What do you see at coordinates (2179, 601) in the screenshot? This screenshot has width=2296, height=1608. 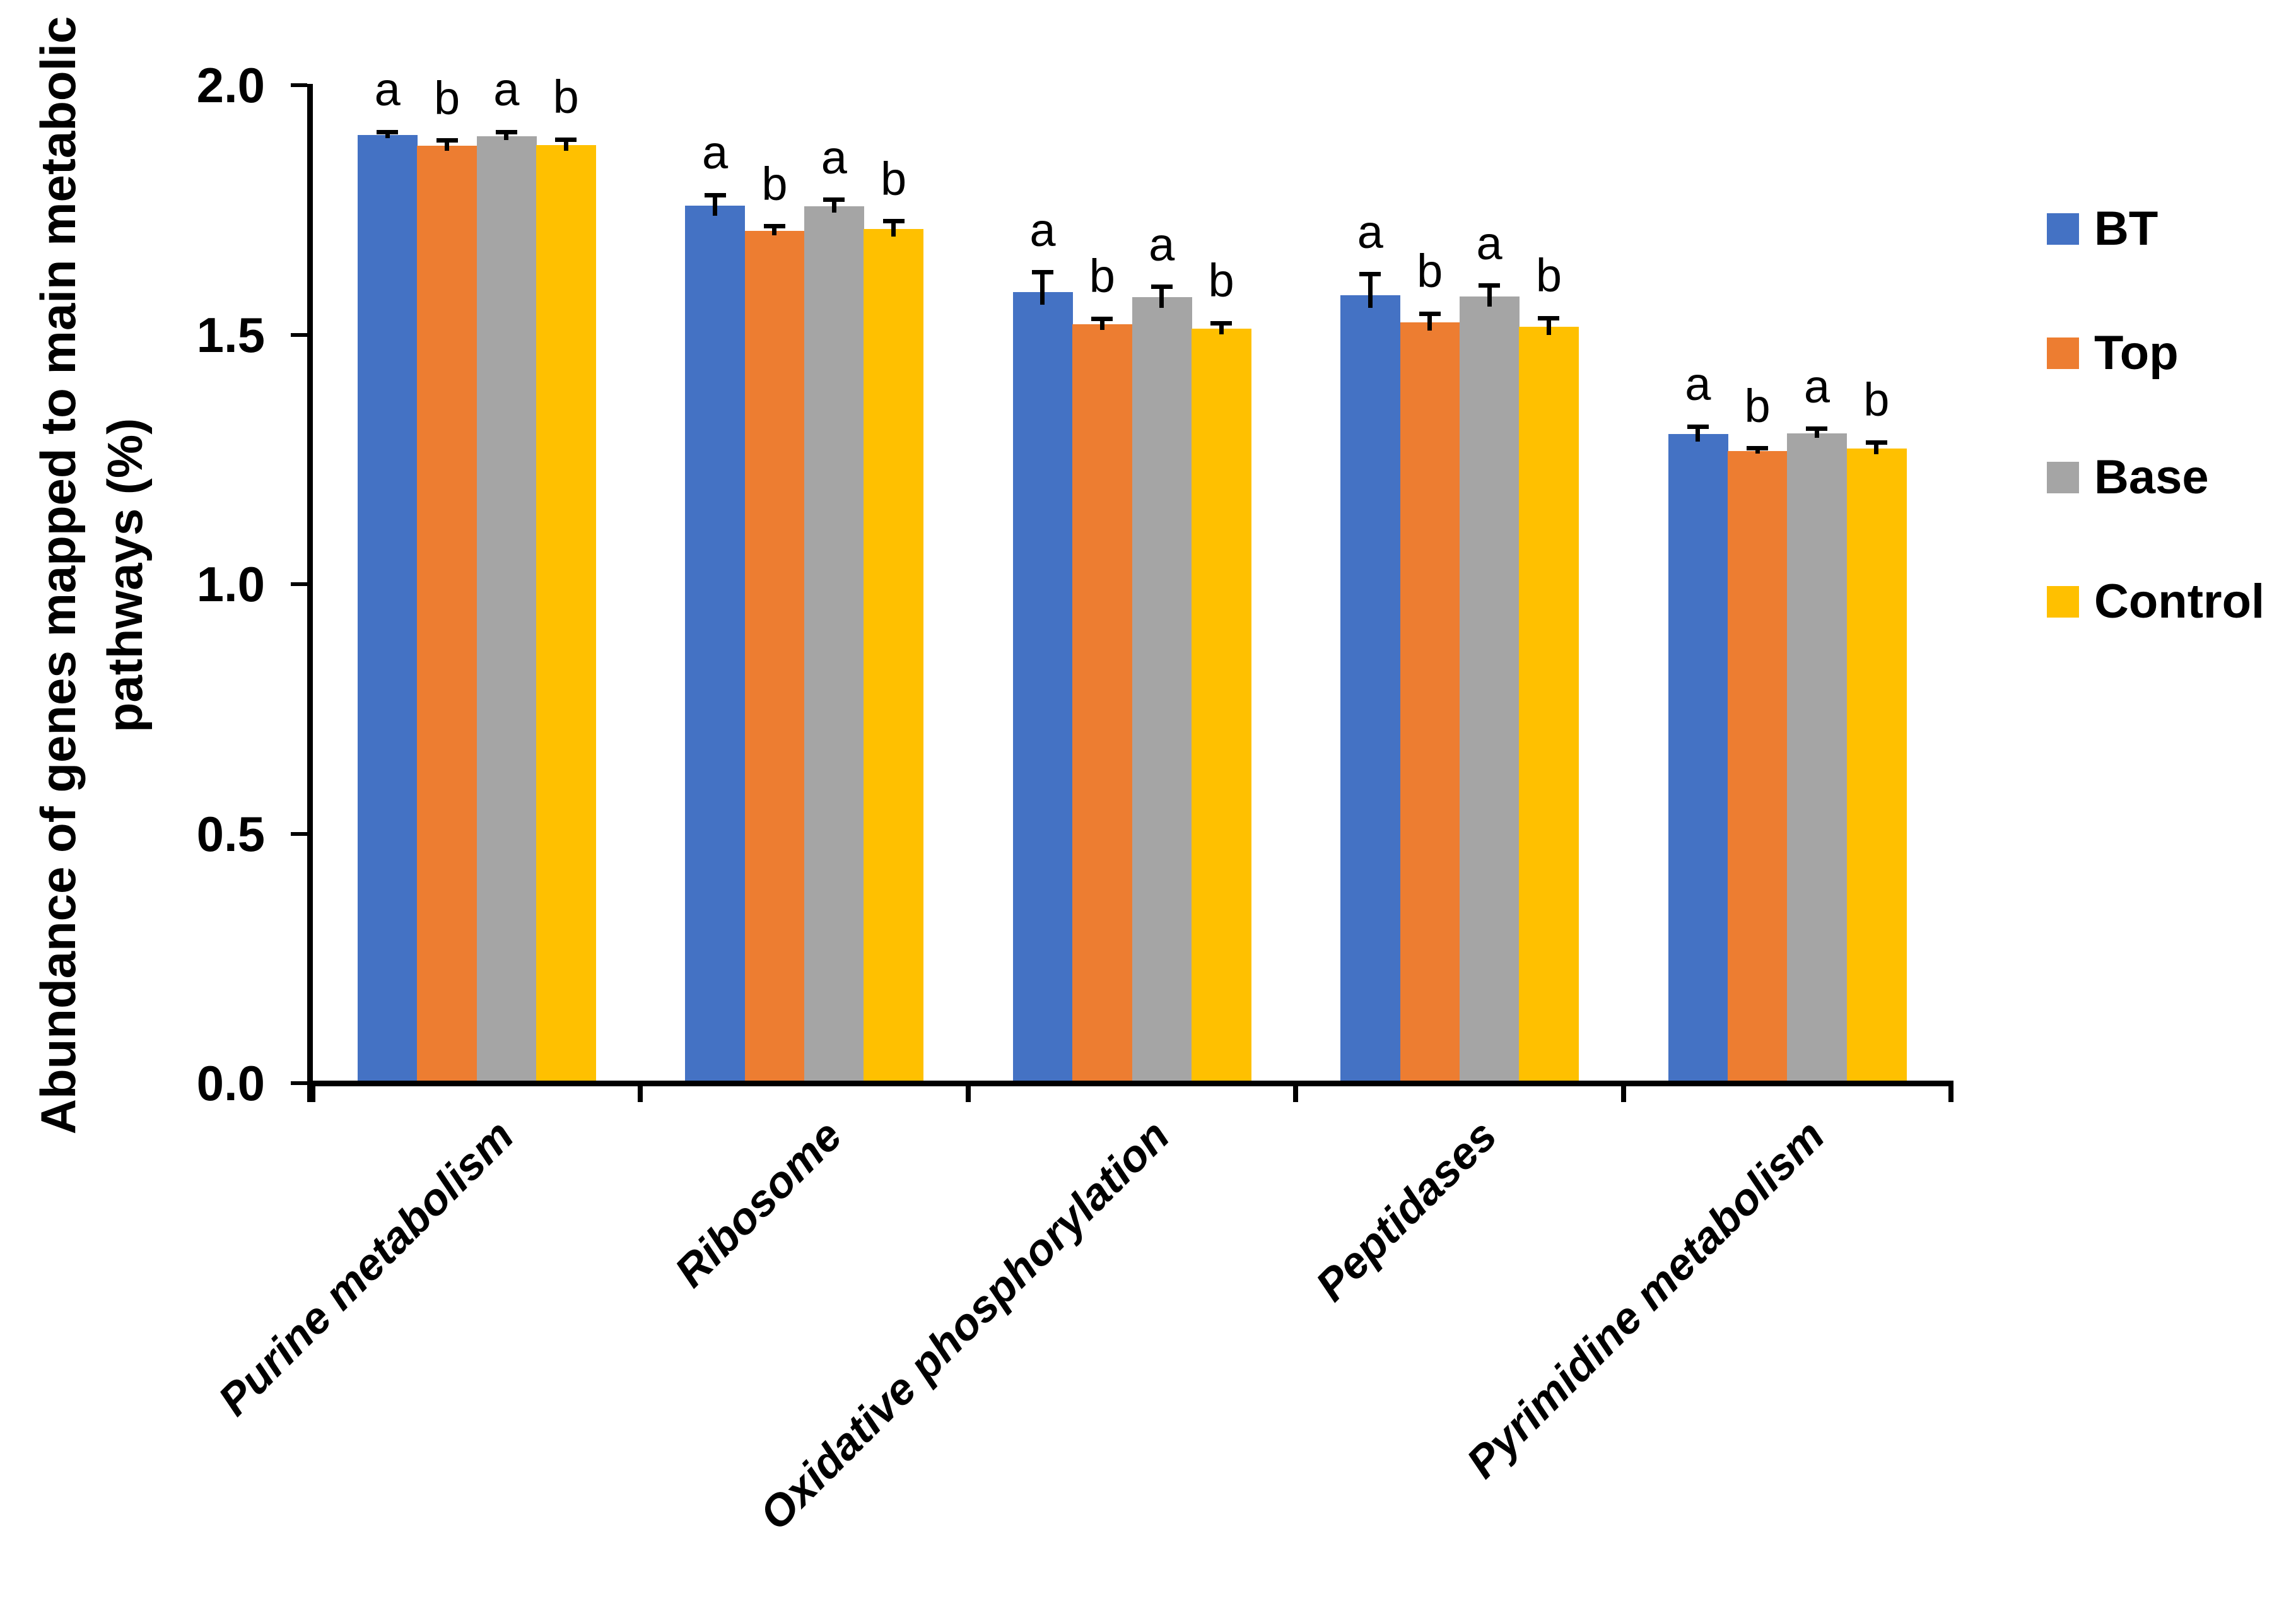 I see `legend-label-control: Control` at bounding box center [2179, 601].